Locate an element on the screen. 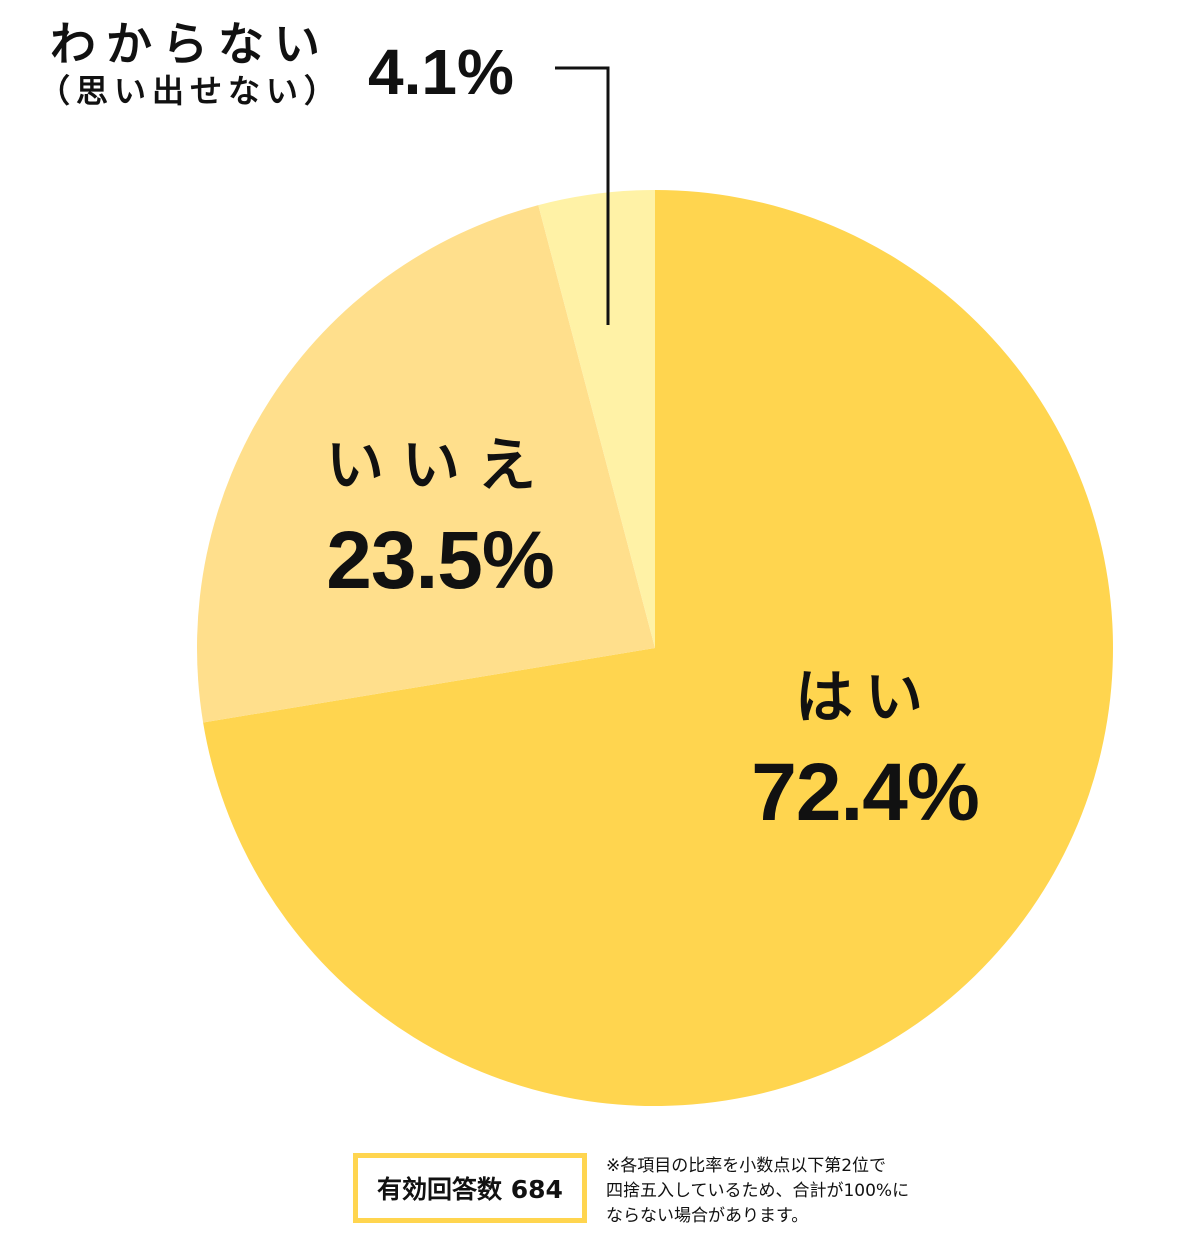 The width and height of the screenshot is (1200, 1242). label-no-percent: 23.5% is located at coordinates (440, 560).